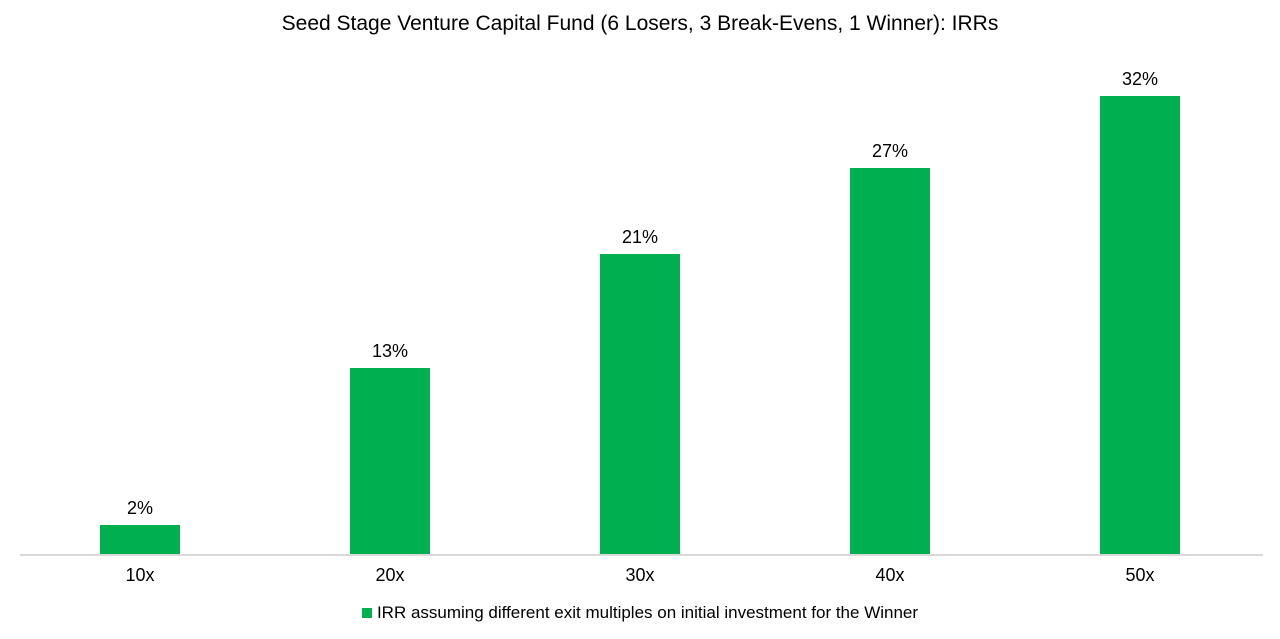 This screenshot has height=639, width=1280. What do you see at coordinates (390, 351) in the screenshot?
I see `data-label-20x: 13%` at bounding box center [390, 351].